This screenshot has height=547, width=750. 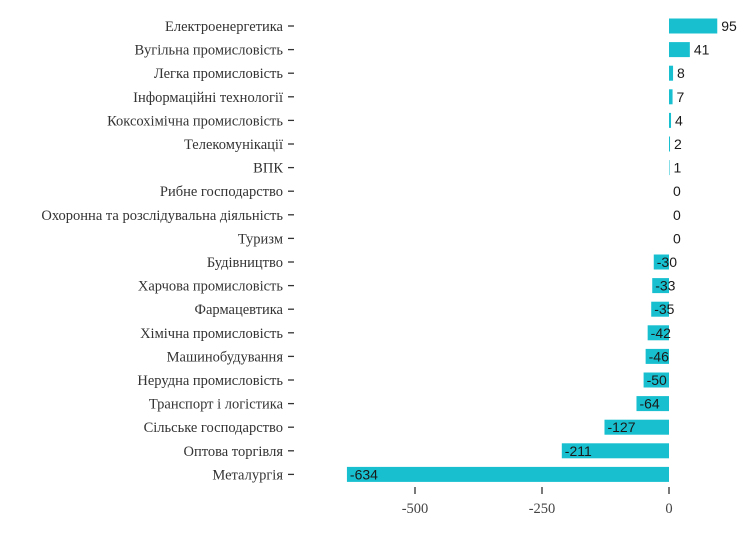 What do you see at coordinates (415, 509) in the screenshot?
I see `x-tick-label: -500` at bounding box center [415, 509].